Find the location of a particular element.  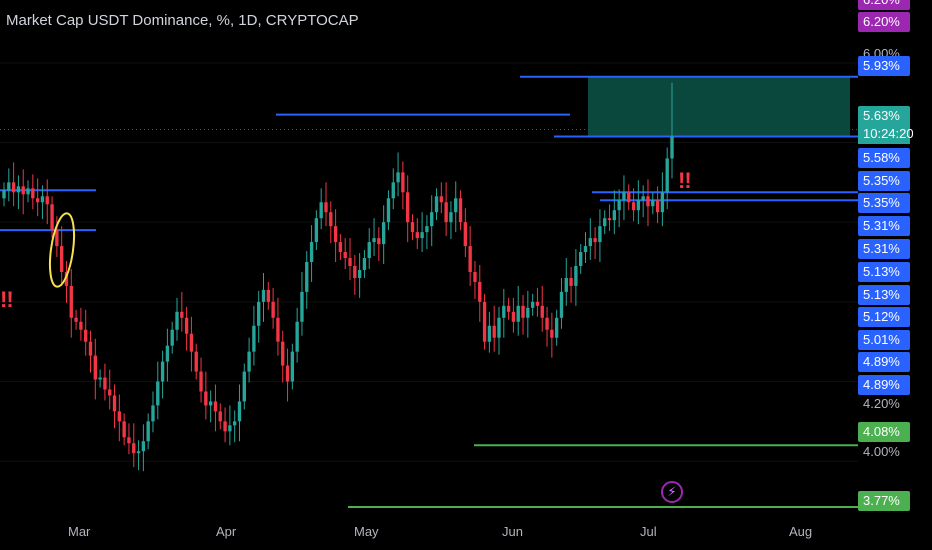

lightning-icon: ⚡ is located at coordinates (672, 492).